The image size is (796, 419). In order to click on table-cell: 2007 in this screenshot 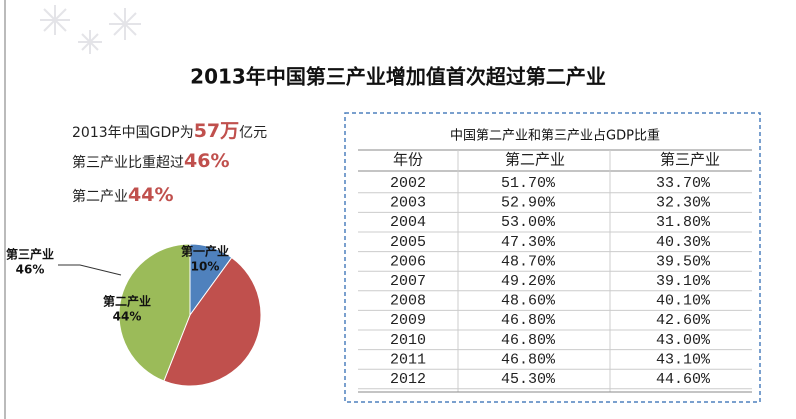, I will do `click(408, 281)`.